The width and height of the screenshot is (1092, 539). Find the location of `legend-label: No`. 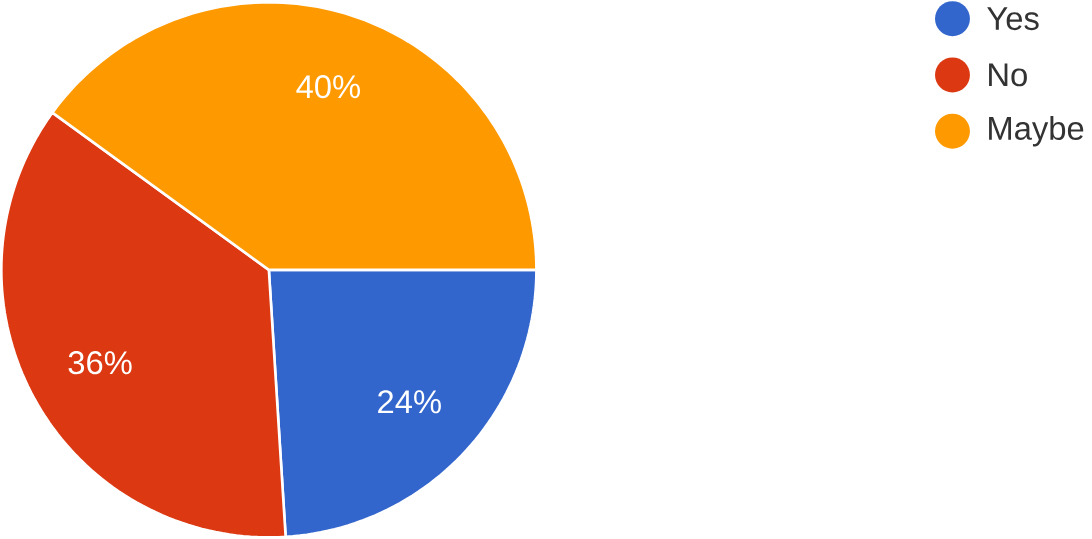

legend-label: No is located at coordinates (1008, 75).